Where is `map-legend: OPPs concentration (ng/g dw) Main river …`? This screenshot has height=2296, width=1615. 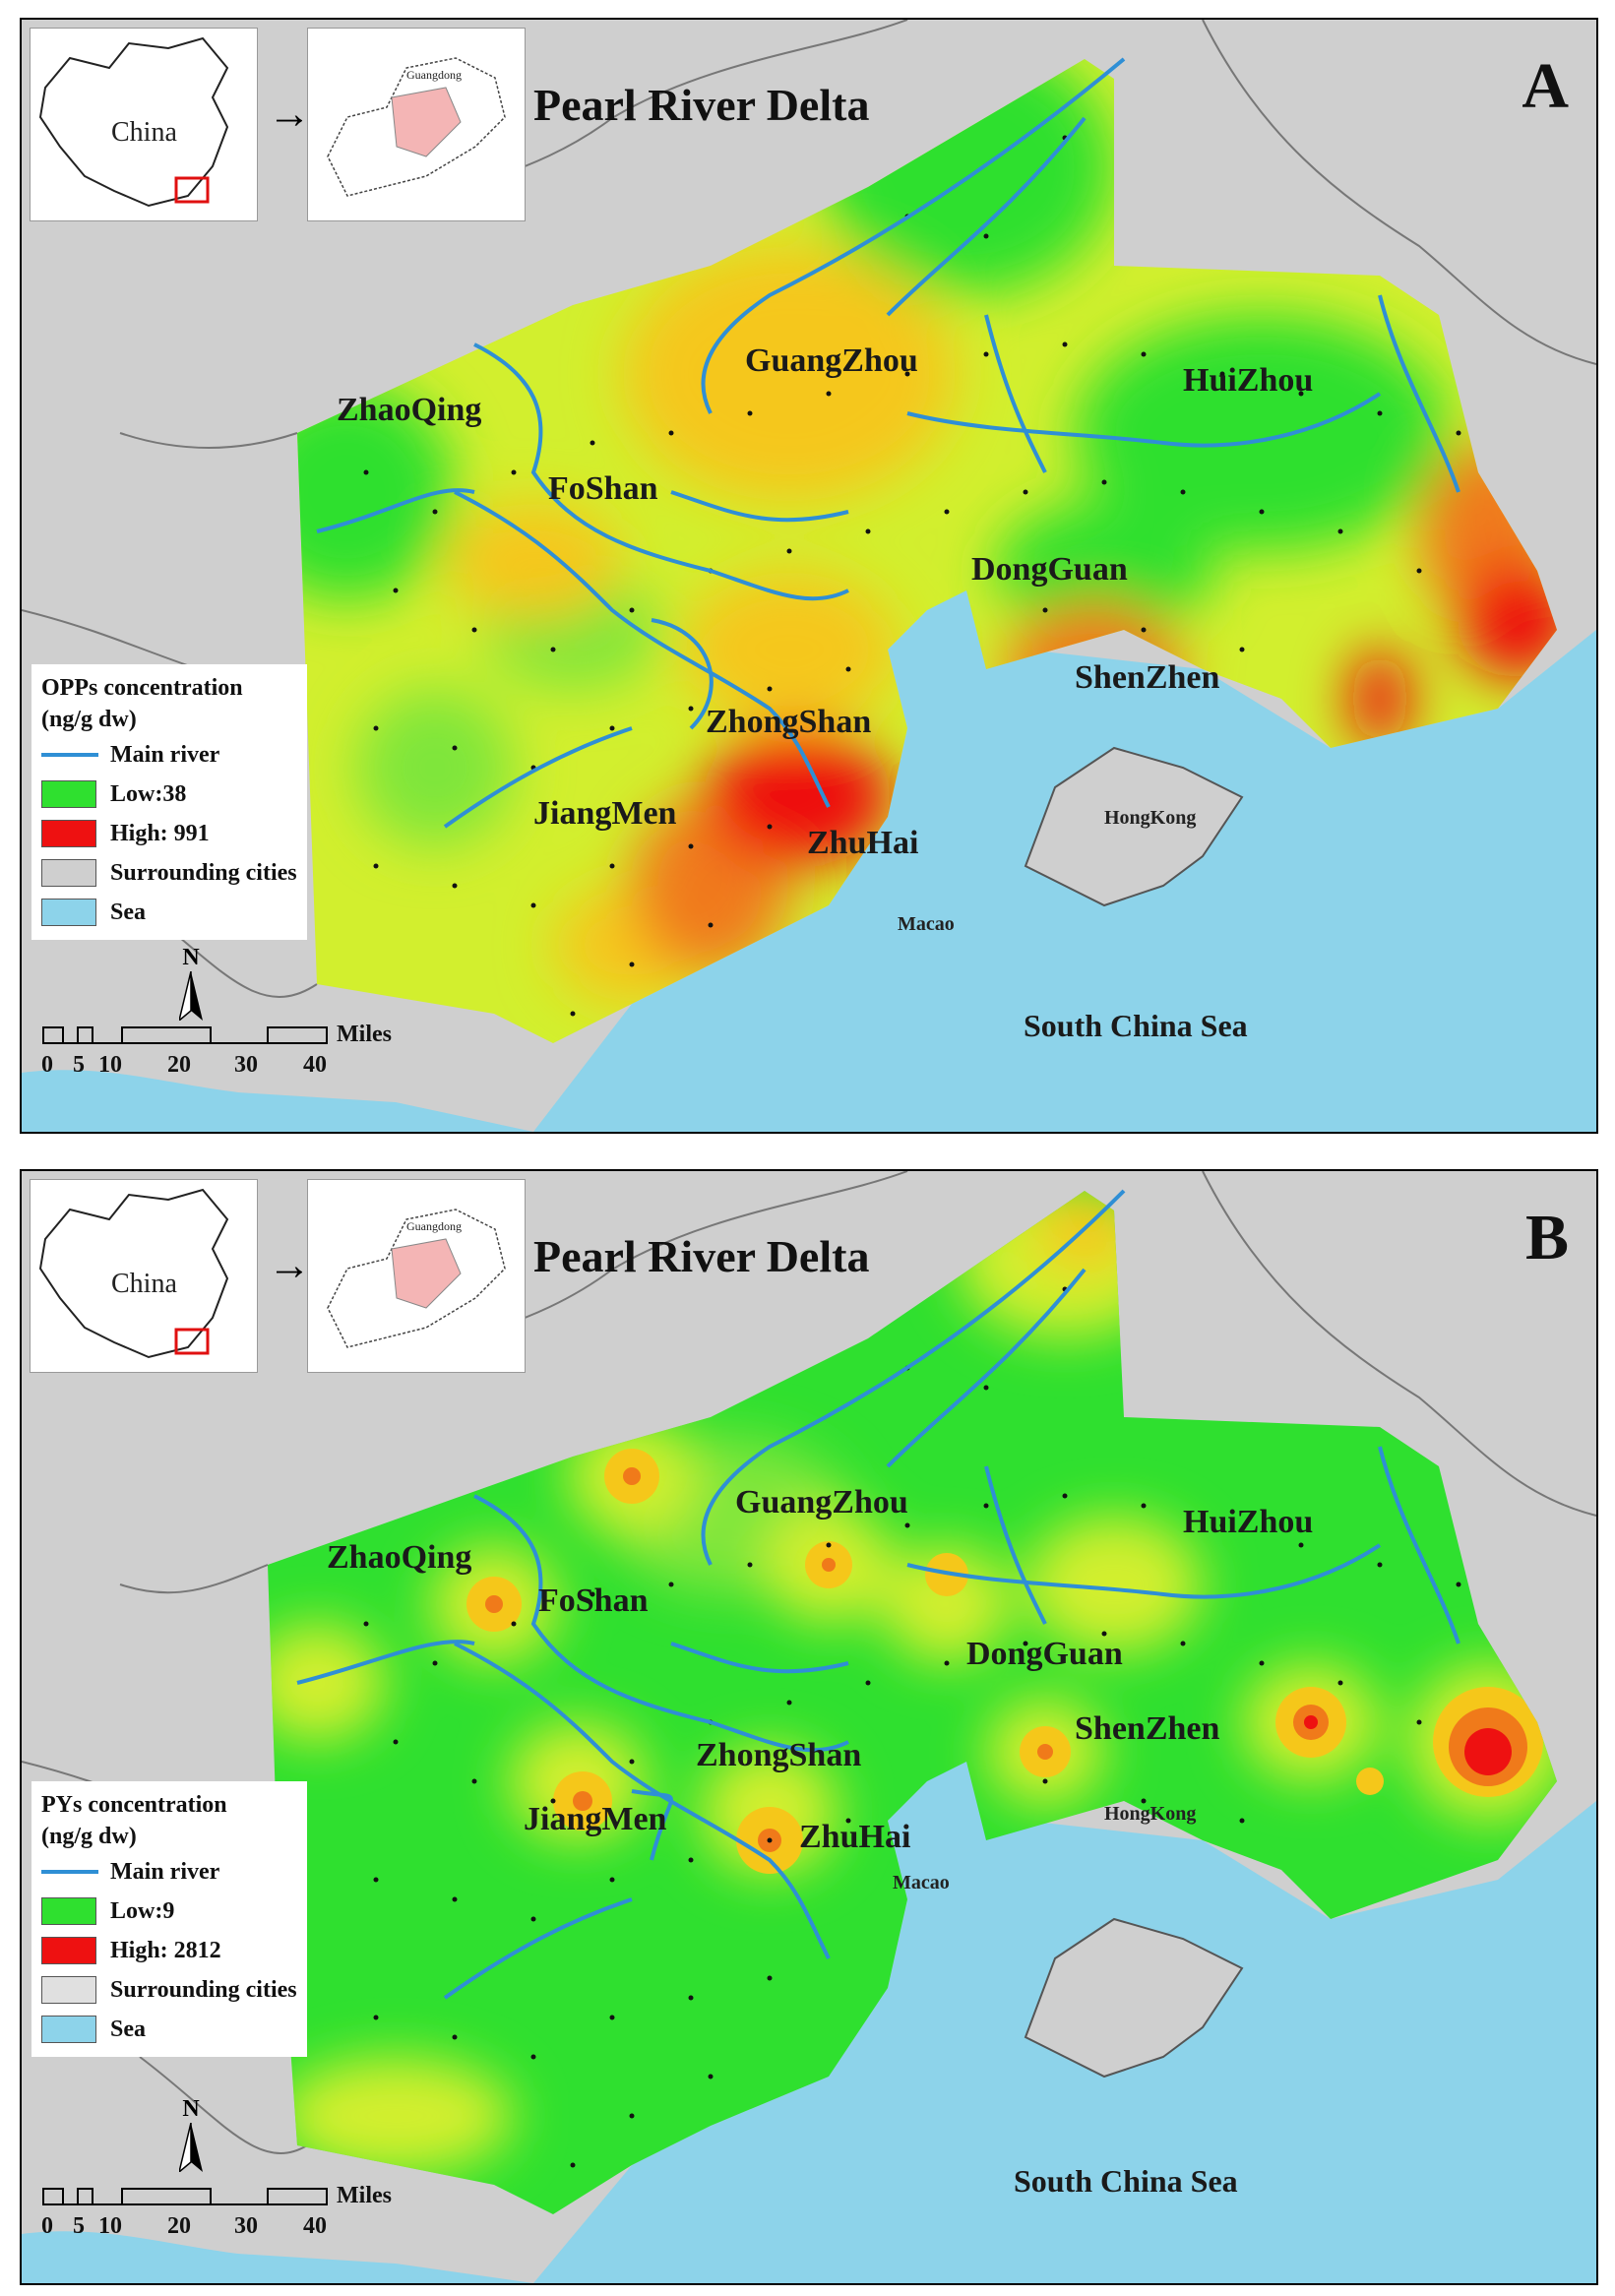
map-legend: OPPs concentration (ng/g dw) Main river … is located at coordinates (169, 802).